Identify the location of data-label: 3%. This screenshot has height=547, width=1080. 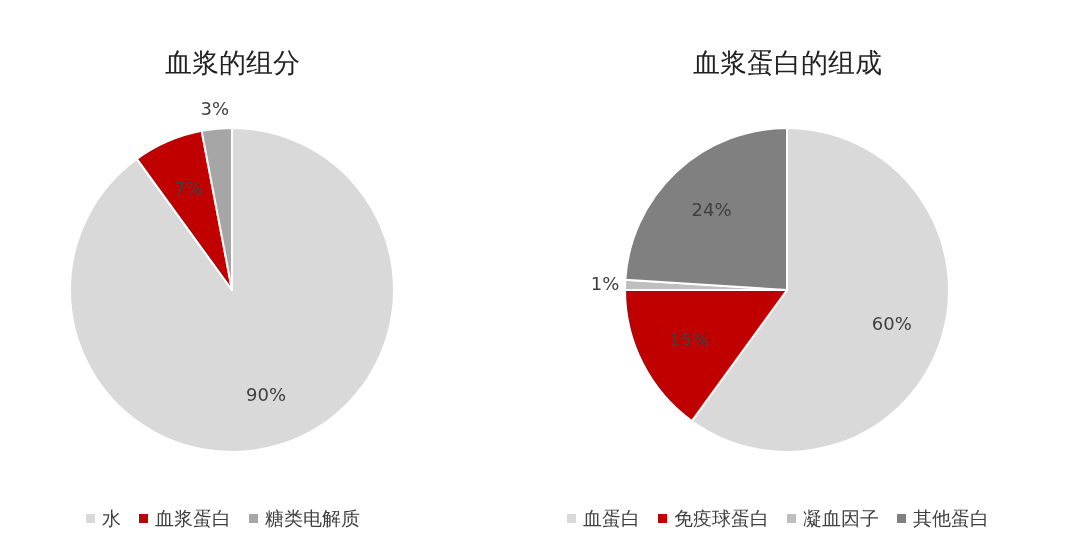
(215, 108).